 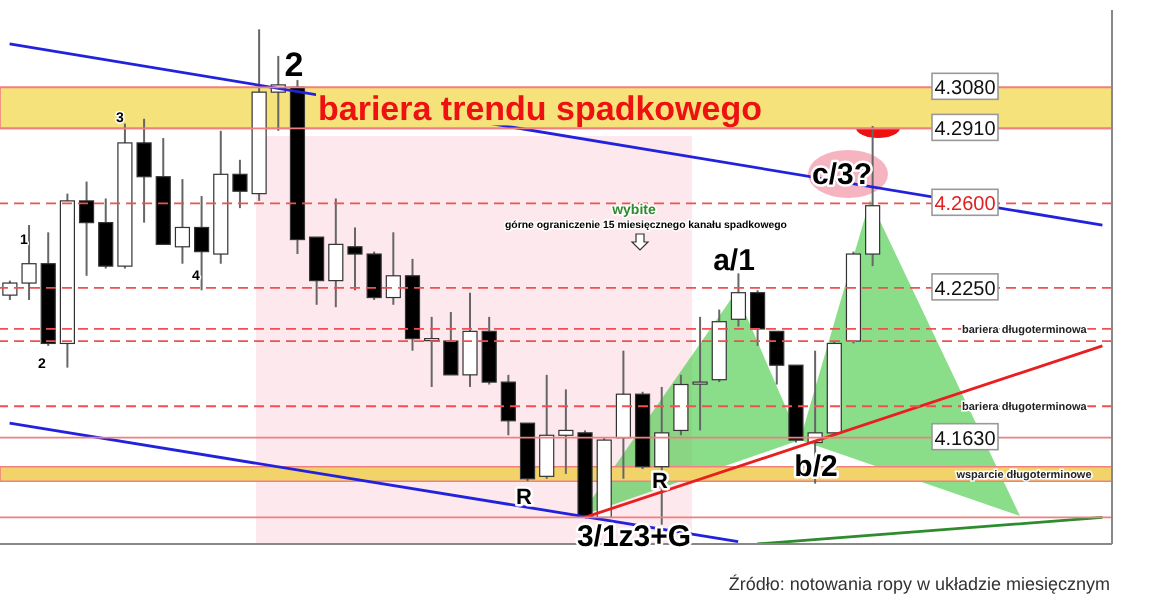 What do you see at coordinates (919, 584) in the screenshot?
I see `text: Źródło: notowania ropy w układzie miesięcznym` at bounding box center [919, 584].